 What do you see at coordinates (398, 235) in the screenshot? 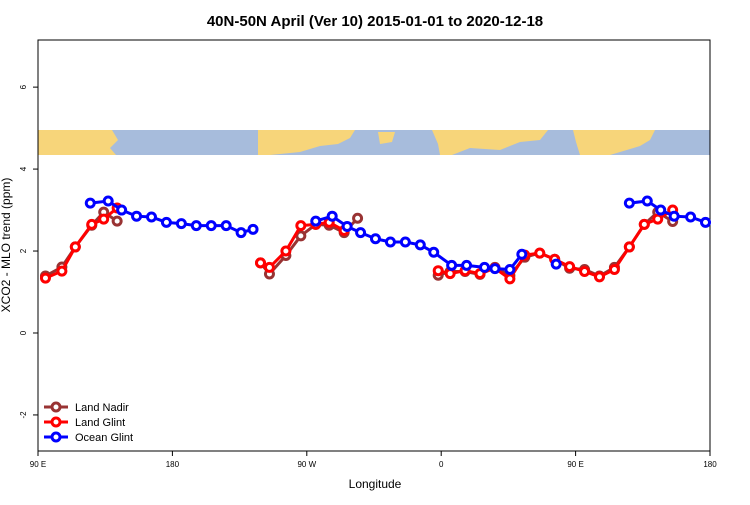
I see `series-line` at bounding box center [398, 235].